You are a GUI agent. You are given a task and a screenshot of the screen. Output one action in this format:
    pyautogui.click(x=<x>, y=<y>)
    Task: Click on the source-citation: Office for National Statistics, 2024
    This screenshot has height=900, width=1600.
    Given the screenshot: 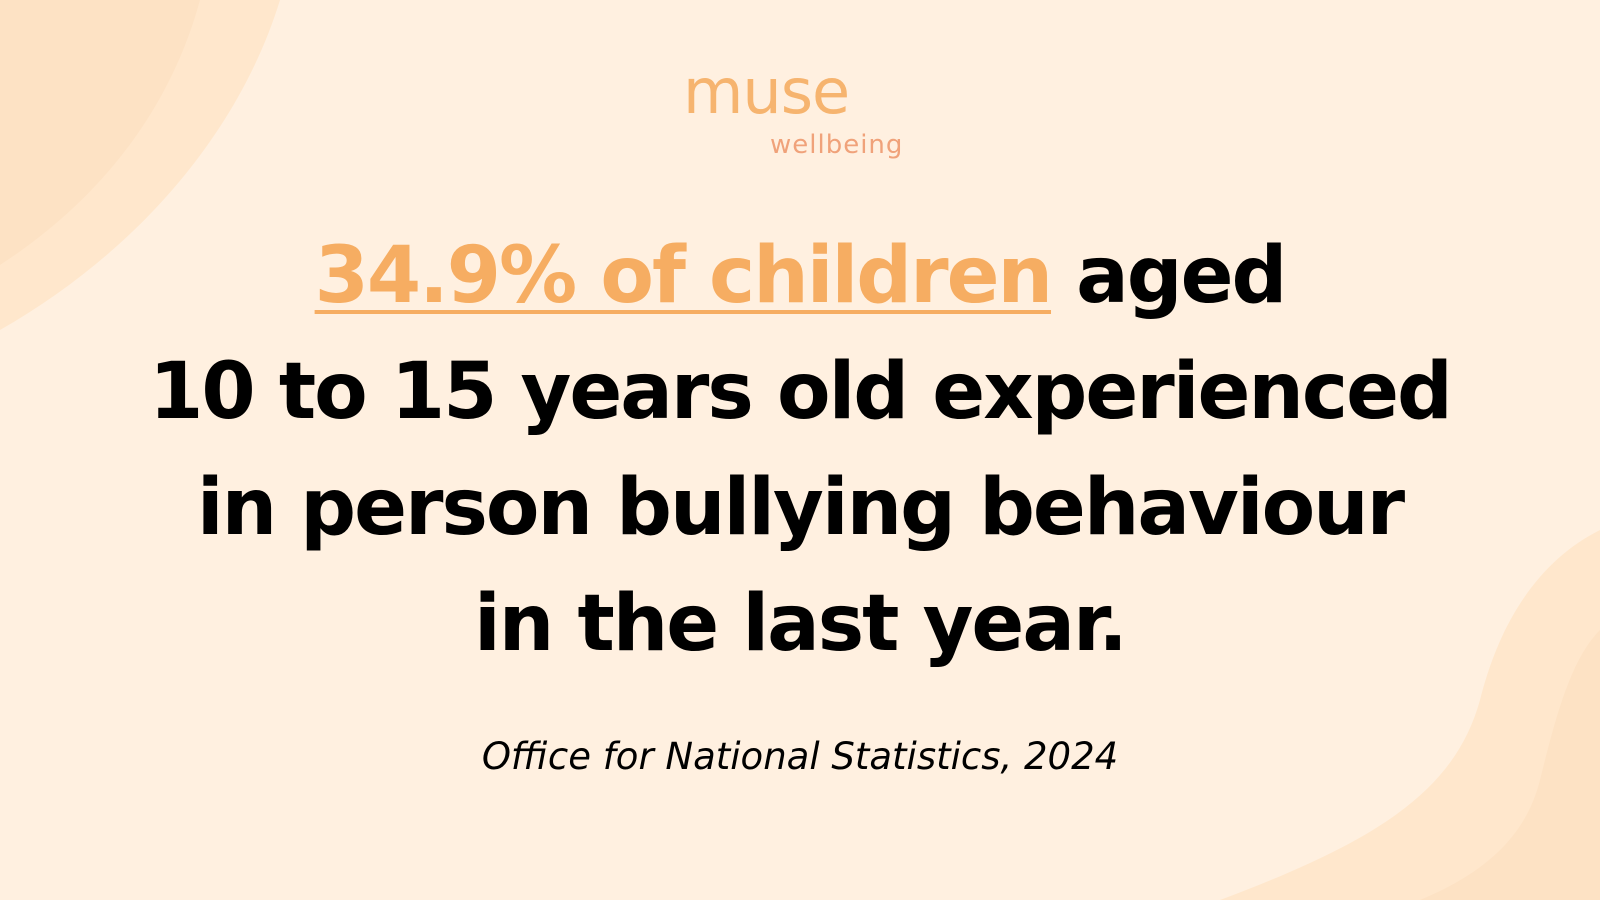 What is the action you would take?
    pyautogui.click(x=800, y=756)
    